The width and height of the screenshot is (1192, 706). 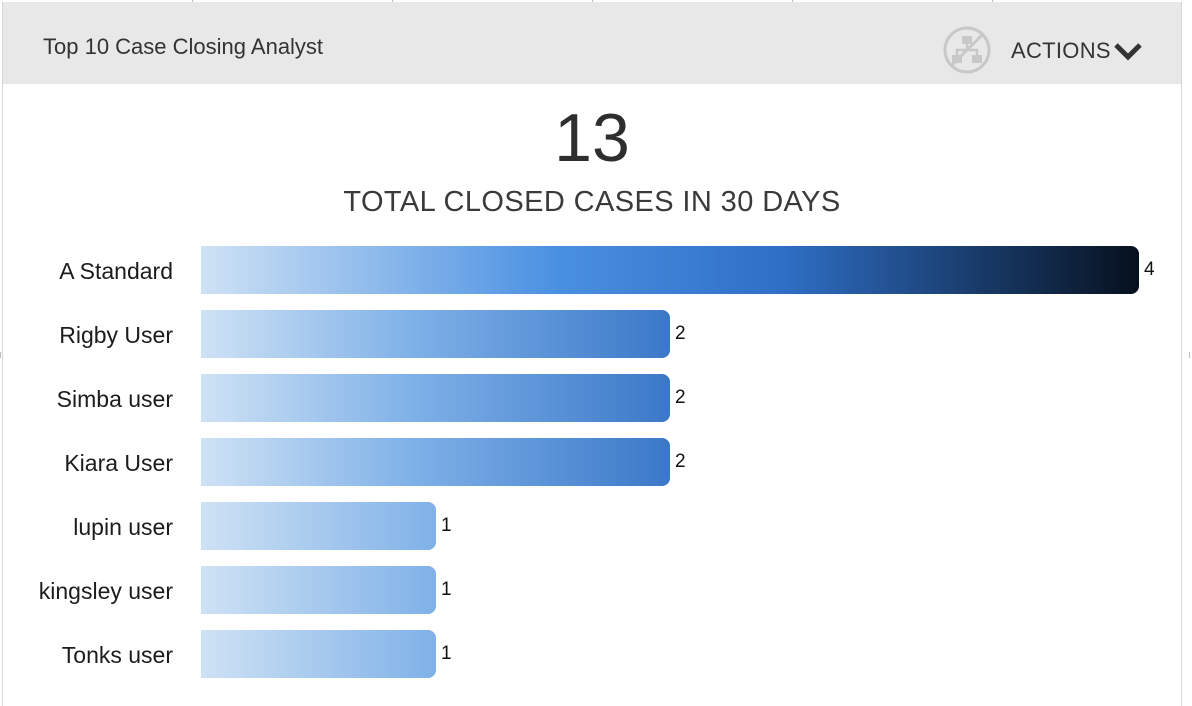 What do you see at coordinates (596, 1) in the screenshot?
I see `top-edge-marks` at bounding box center [596, 1].